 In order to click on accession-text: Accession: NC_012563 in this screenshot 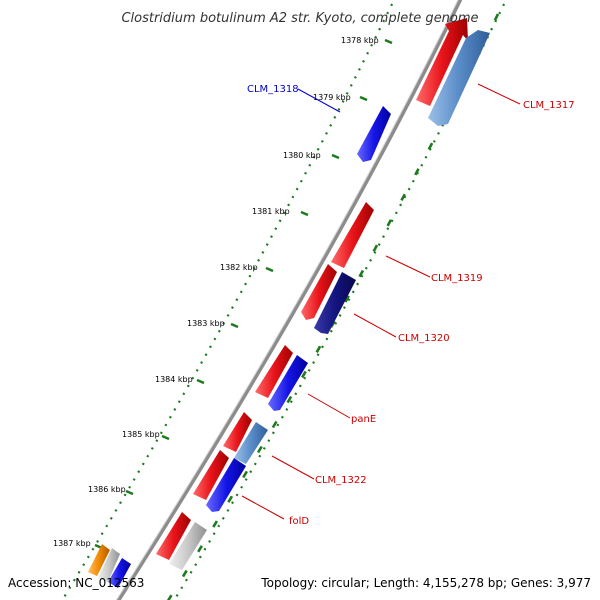, I will do `click(76, 583)`.